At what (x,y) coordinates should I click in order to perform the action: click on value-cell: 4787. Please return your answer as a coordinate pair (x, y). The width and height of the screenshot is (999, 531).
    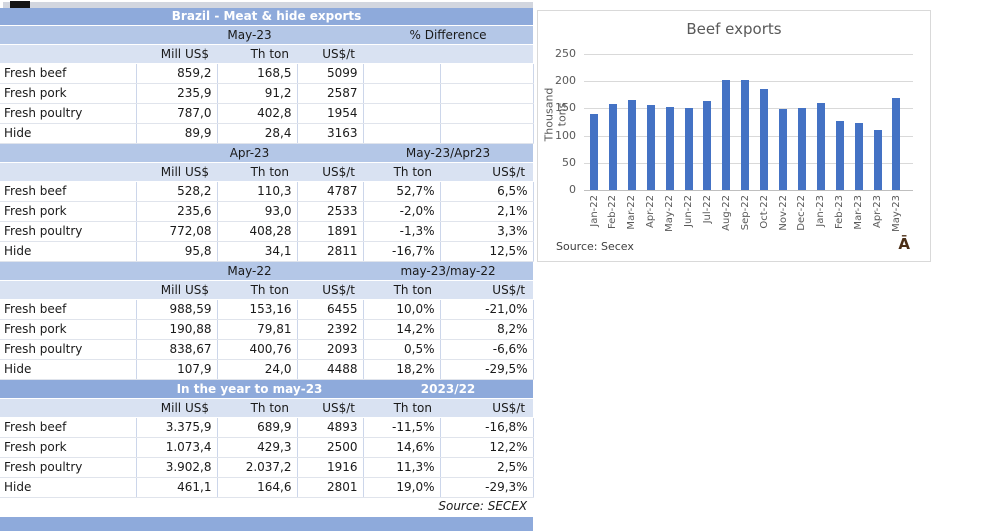
    Looking at the image, I should click on (330, 191).